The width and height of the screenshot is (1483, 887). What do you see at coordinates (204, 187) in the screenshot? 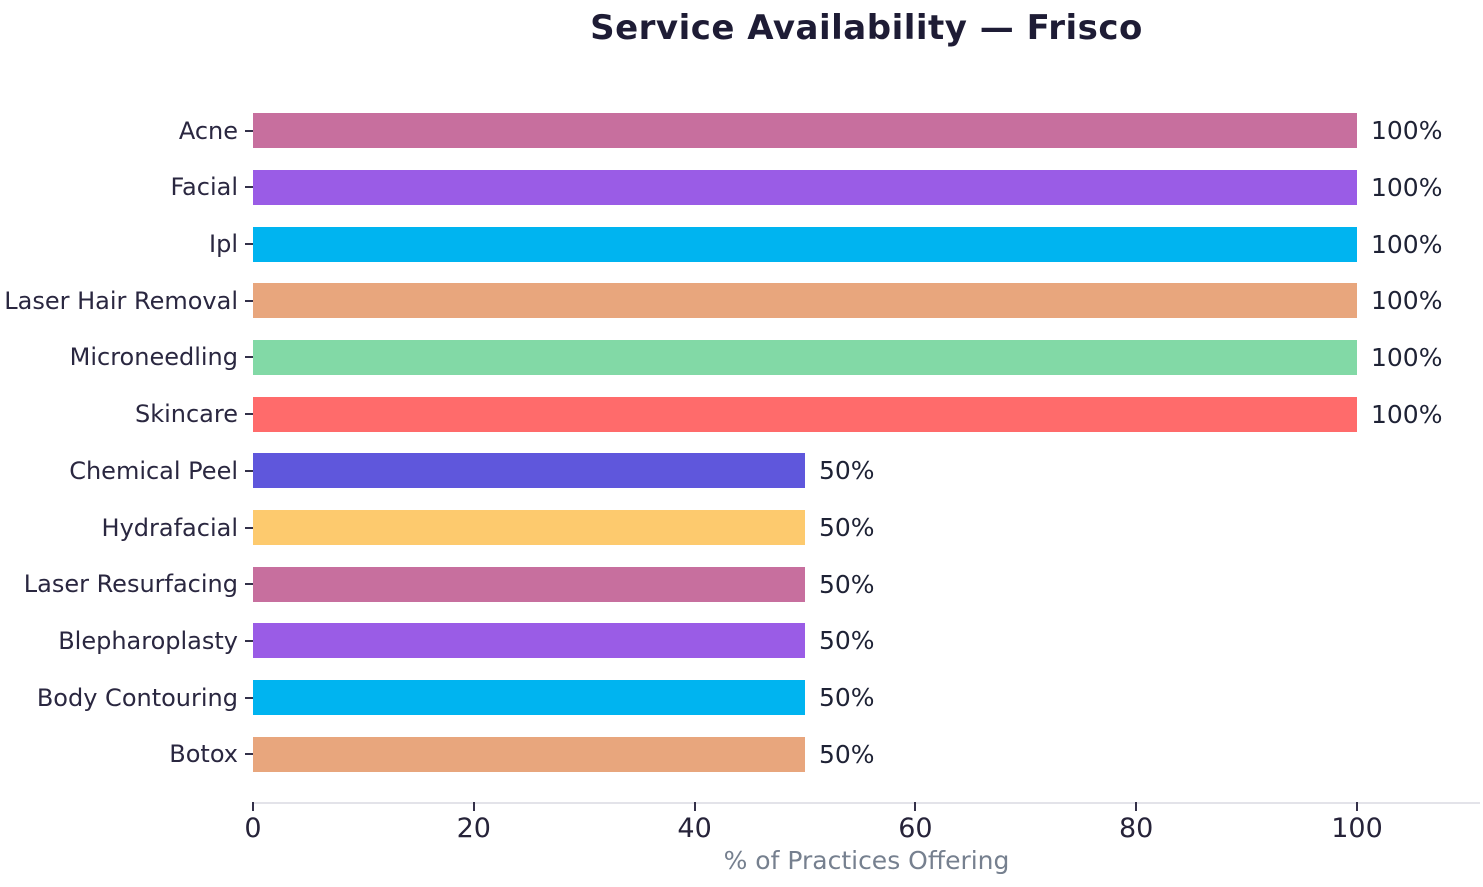
I see `category-label: Facial` at bounding box center [204, 187].